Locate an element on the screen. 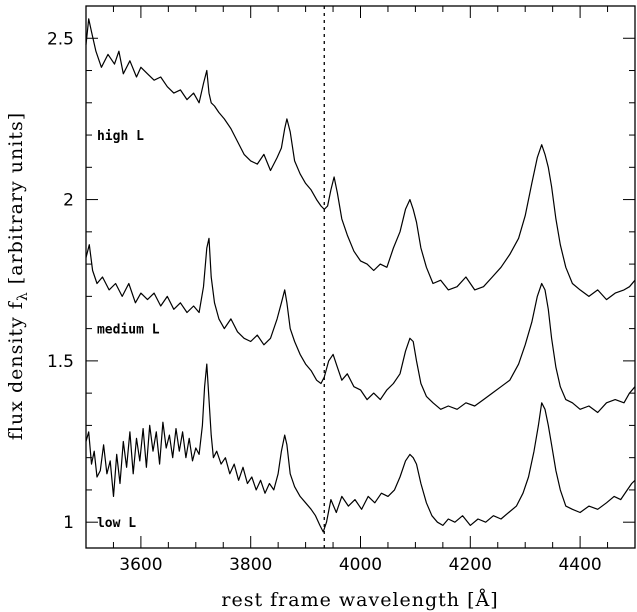  series-label-layer: high L medium L low L is located at coordinates (128, 330).